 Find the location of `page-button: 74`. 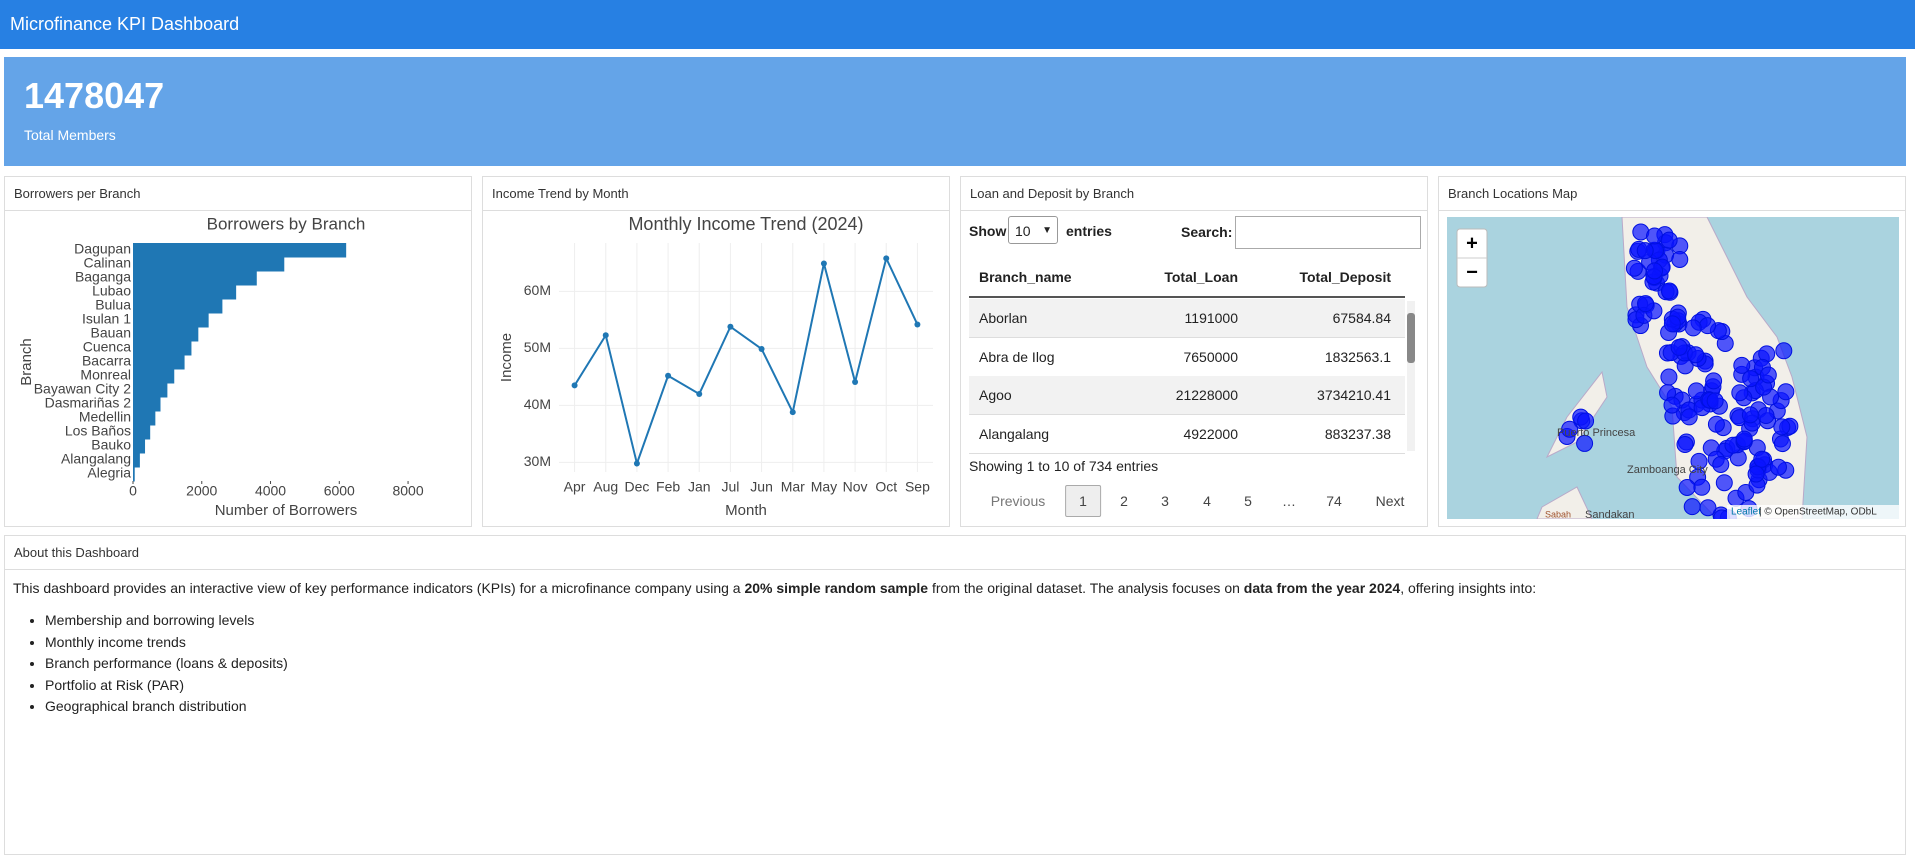

page-button: 74 is located at coordinates (1334, 501).